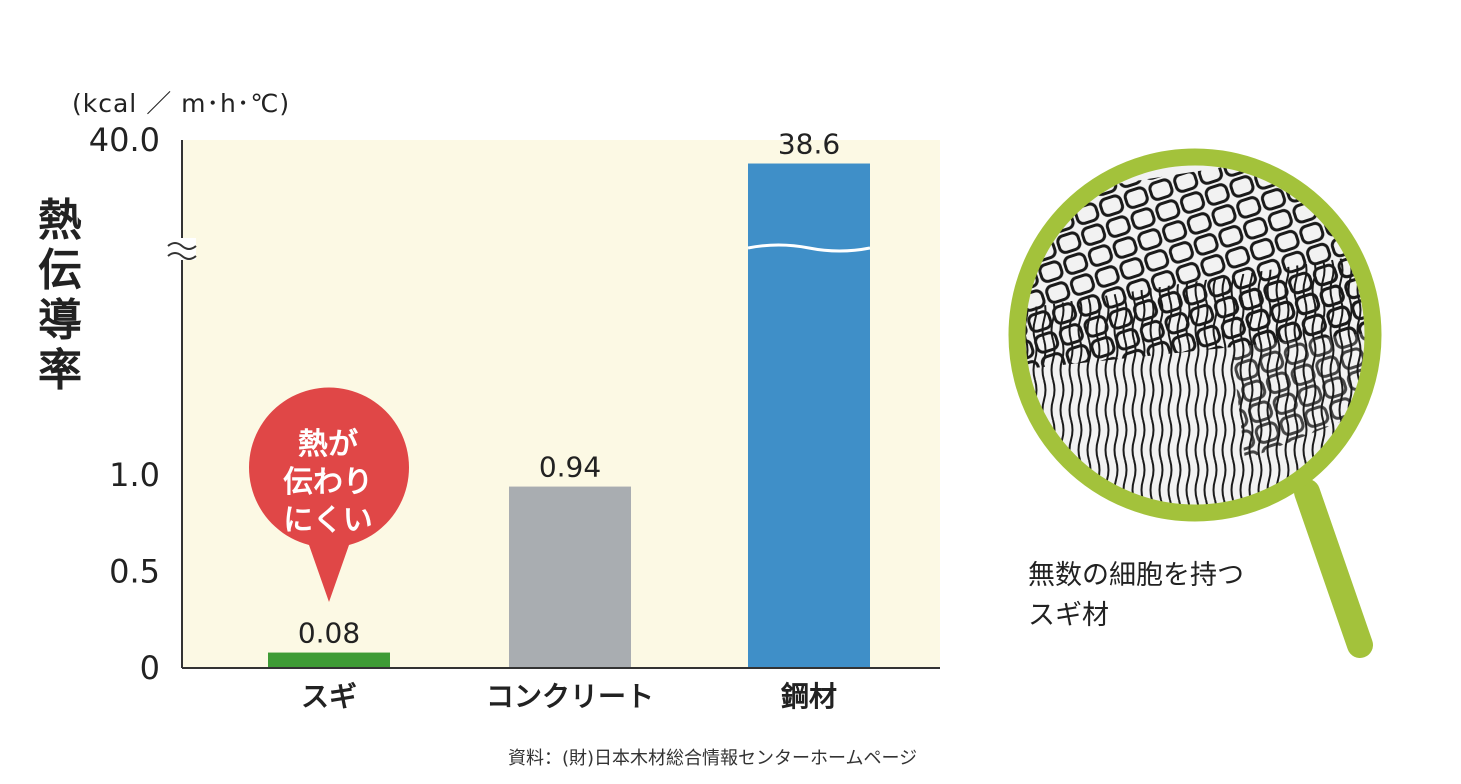 This screenshot has height=784, width=1461. What do you see at coordinates (181, 103) in the screenshot?
I see `unit-label: (kcal ／ m･h･℃)` at bounding box center [181, 103].